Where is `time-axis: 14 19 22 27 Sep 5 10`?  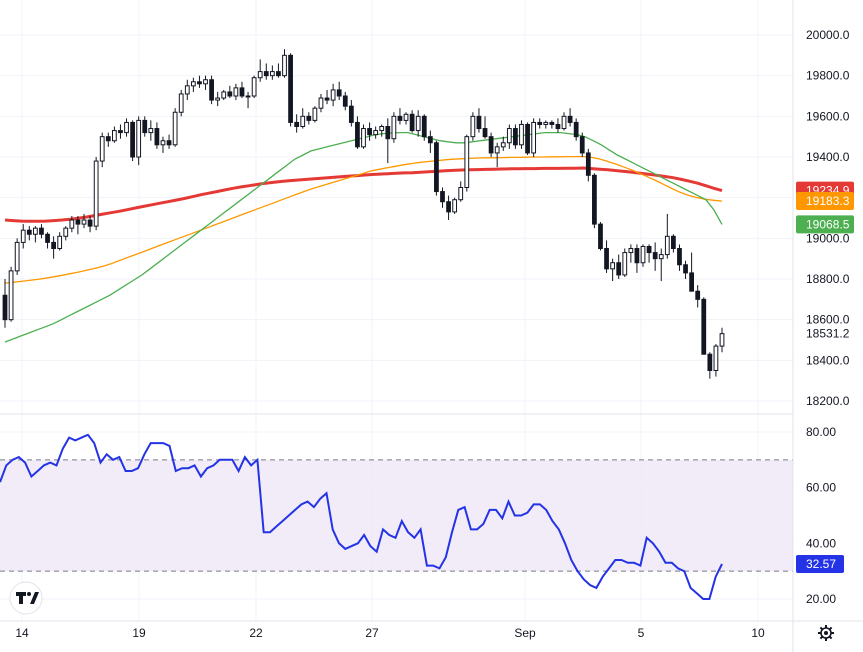
time-axis: 14 19 22 27 Sep 5 10 is located at coordinates (390, 633).